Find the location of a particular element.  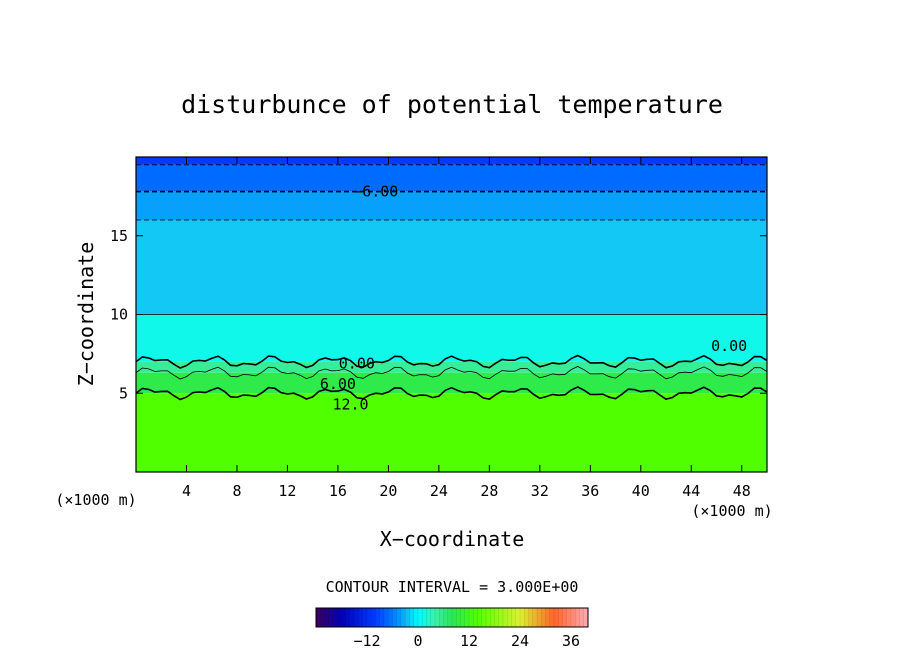

x-tick-label: 20 is located at coordinates (388, 491).